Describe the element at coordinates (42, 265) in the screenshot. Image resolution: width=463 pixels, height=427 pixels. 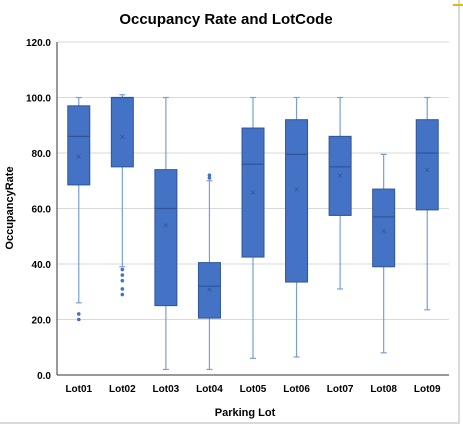
I see `y-tick-label: 40.0` at that location.